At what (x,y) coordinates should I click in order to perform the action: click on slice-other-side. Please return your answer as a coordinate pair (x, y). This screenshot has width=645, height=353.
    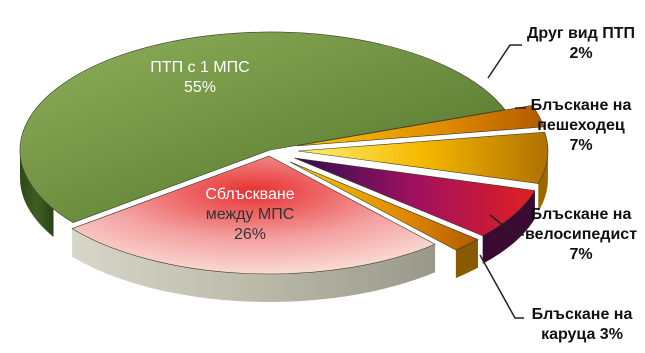
    Looking at the image, I should click on (466, 259).